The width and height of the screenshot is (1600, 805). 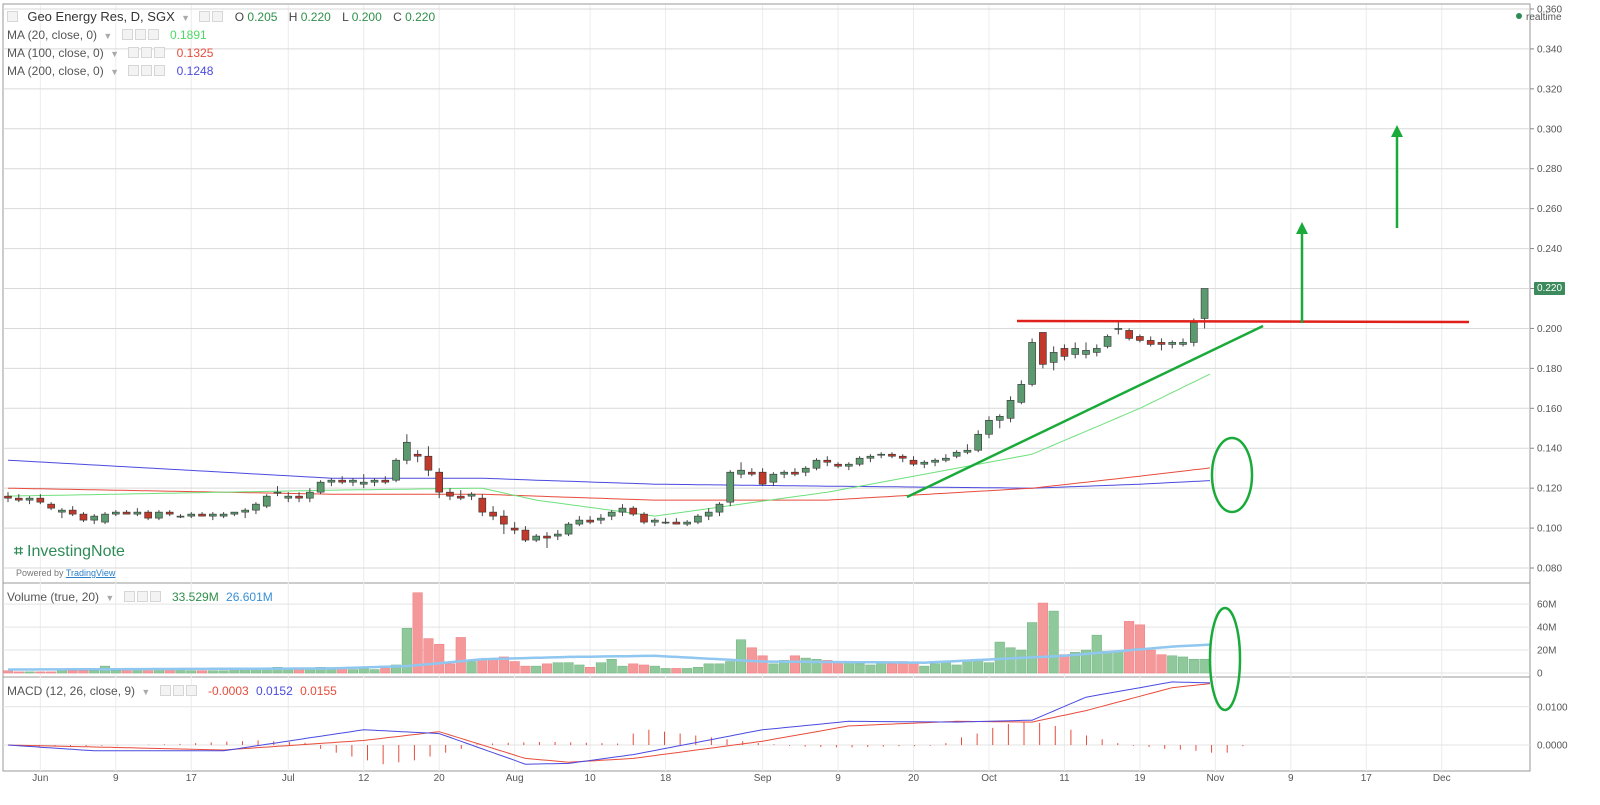 I want to click on ma20-legend: MA (20, close, 0) ▼ 0.1891, so click(x=107, y=35).